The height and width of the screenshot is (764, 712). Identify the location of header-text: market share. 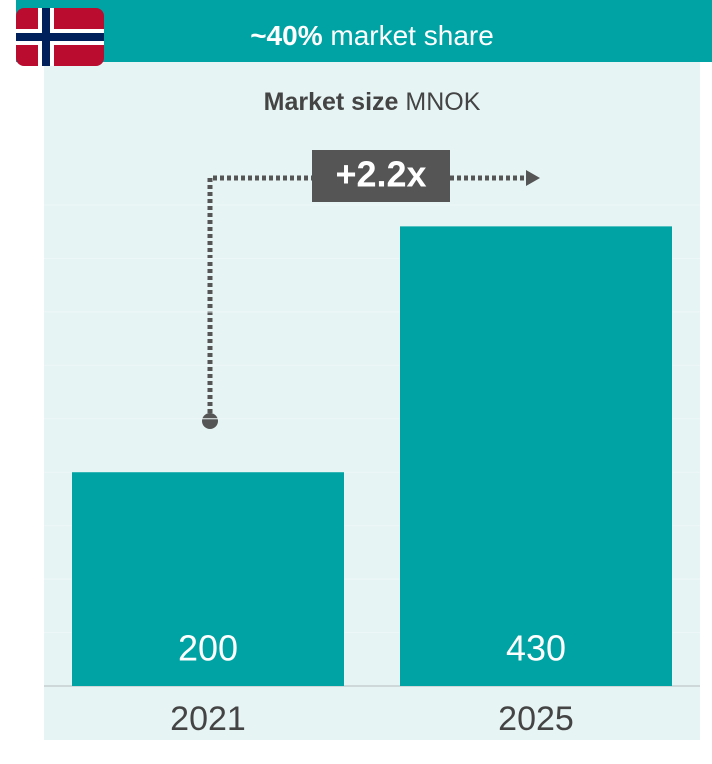
(411, 35).